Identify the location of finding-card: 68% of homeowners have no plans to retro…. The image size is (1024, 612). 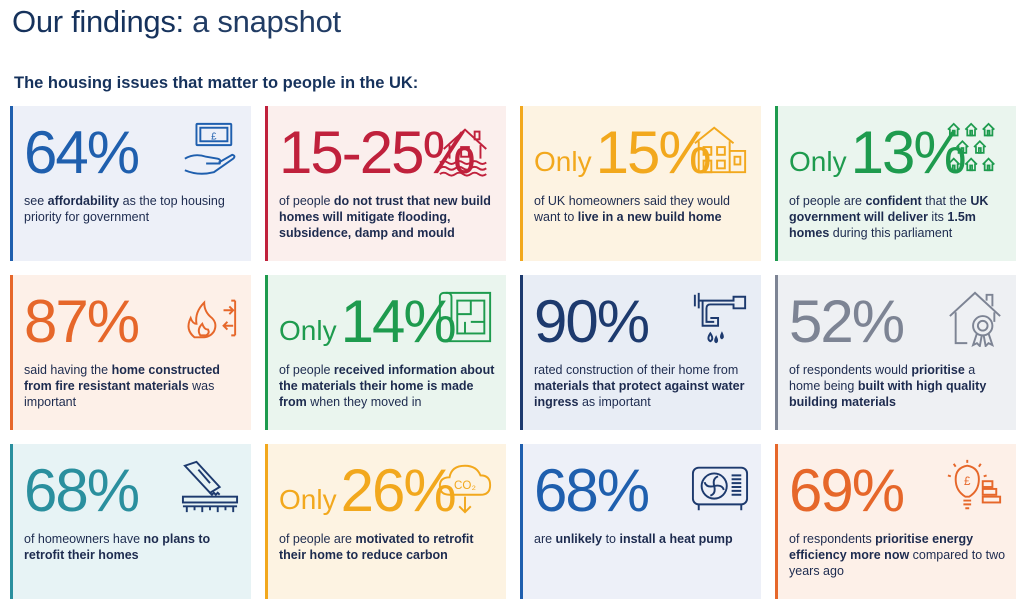
(130, 521).